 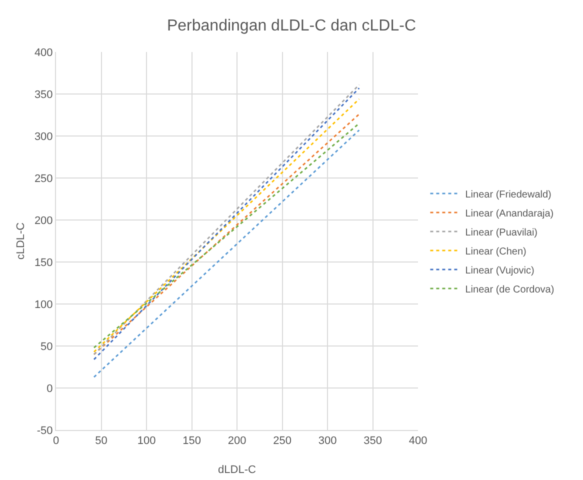 I want to click on x-tick-label: 350, so click(x=373, y=441).